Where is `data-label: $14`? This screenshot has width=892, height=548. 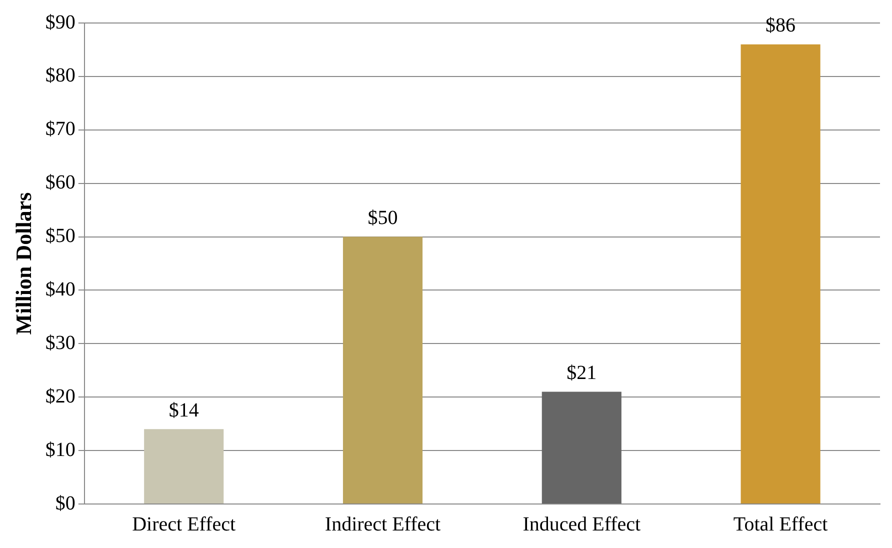
data-label: $14 is located at coordinates (183, 410).